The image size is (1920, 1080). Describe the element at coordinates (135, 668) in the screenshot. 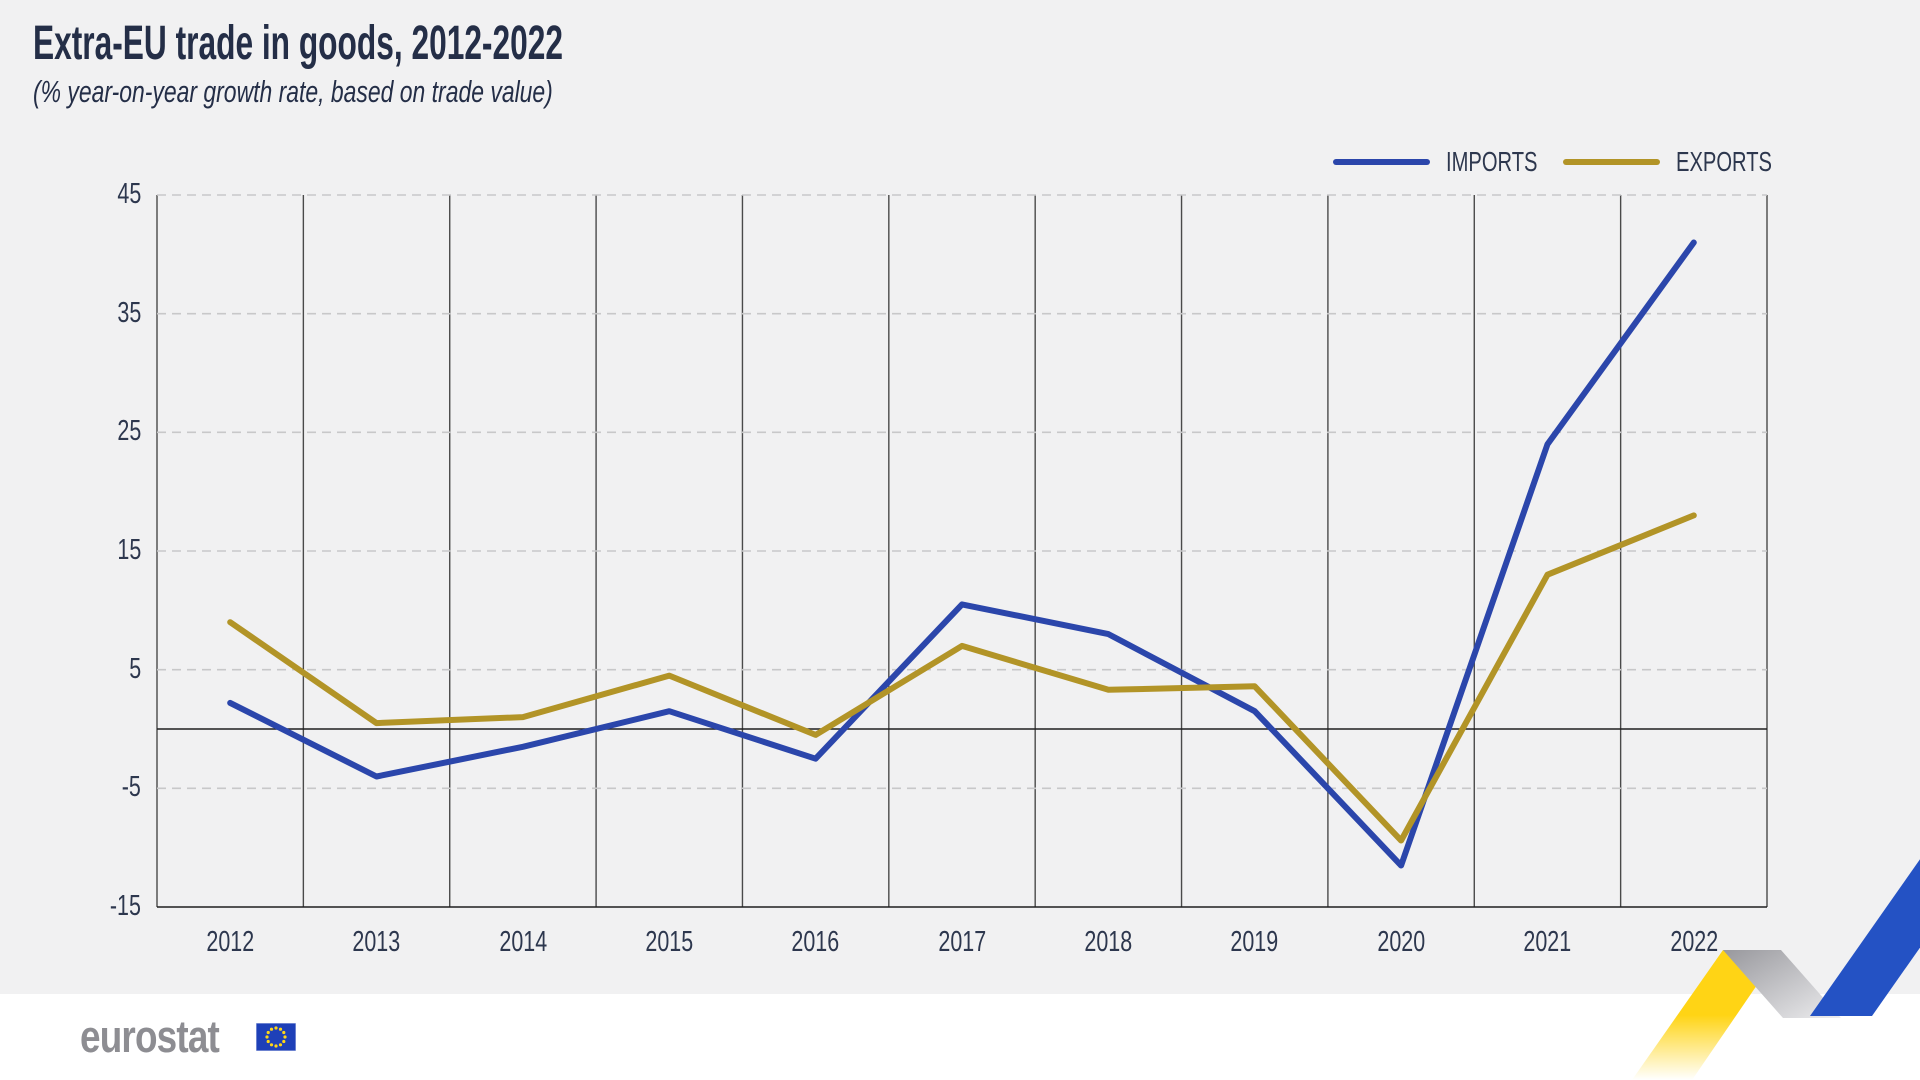

I see `y-axis-label: 5` at that location.